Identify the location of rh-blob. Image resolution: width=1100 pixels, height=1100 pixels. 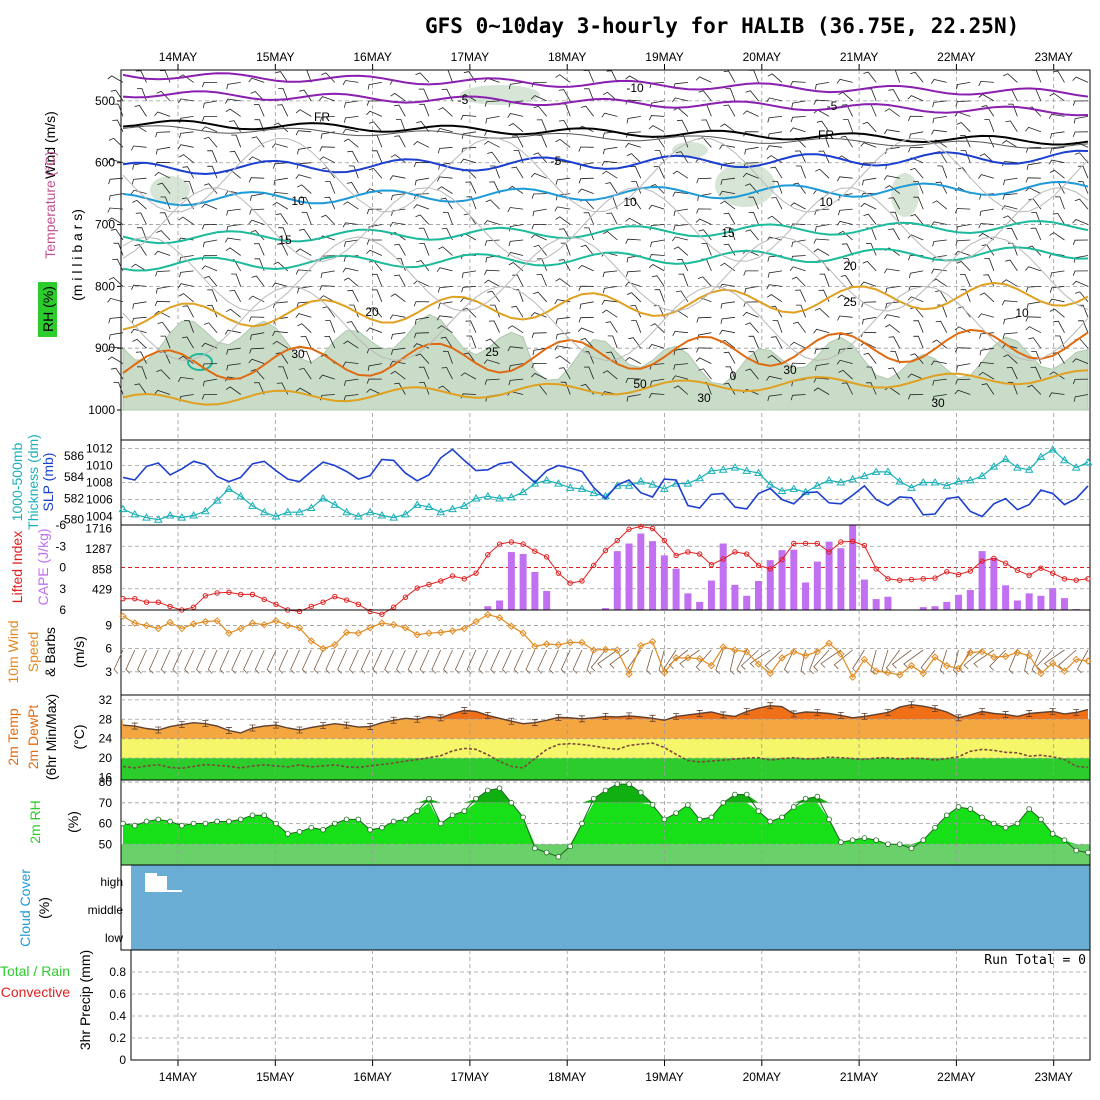
(905, 195).